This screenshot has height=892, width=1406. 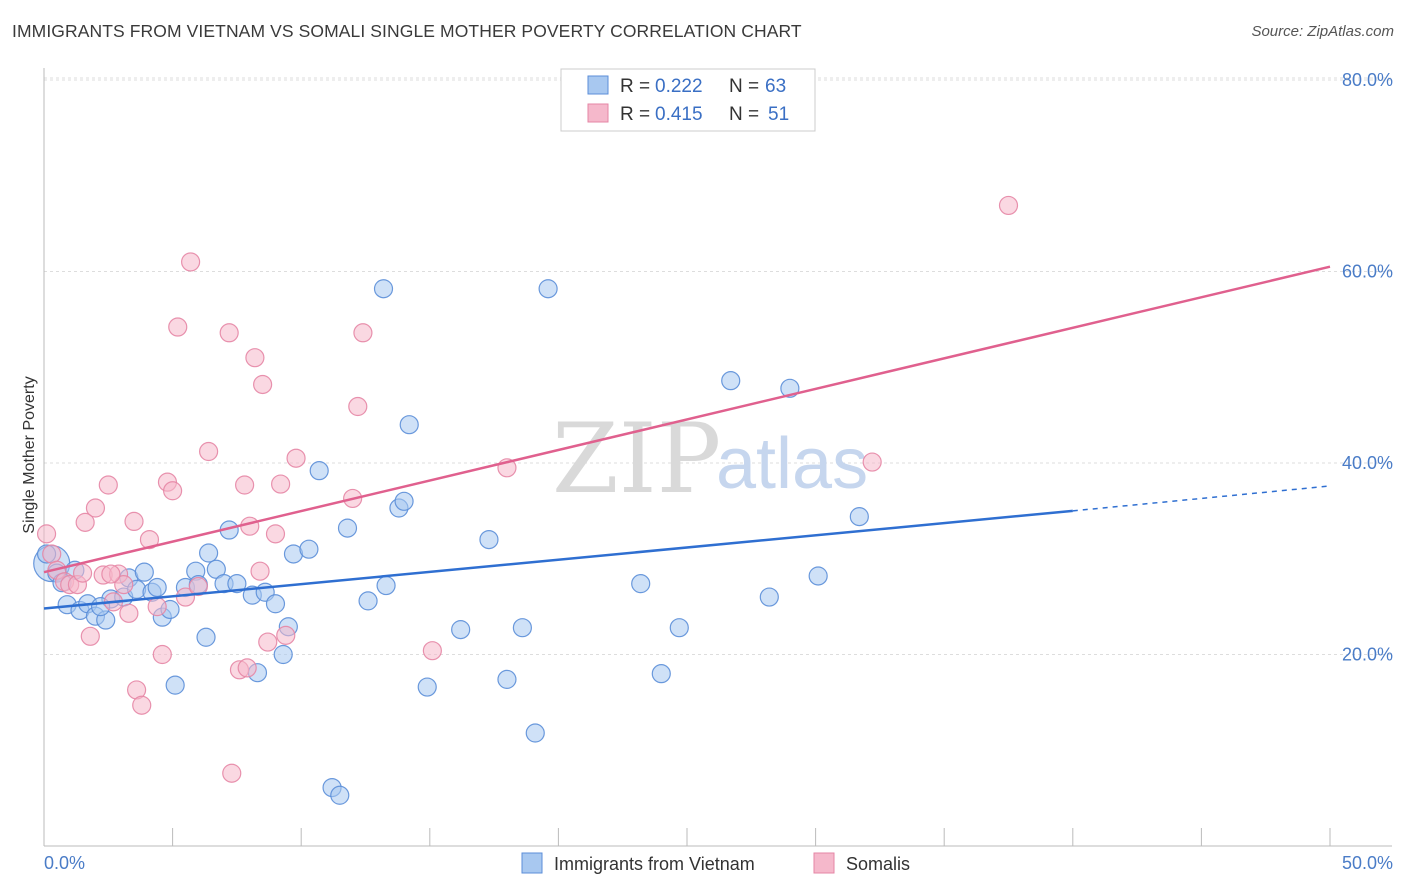 I want to click on x-tick-label-min: 0.0%, so click(x=64, y=863).